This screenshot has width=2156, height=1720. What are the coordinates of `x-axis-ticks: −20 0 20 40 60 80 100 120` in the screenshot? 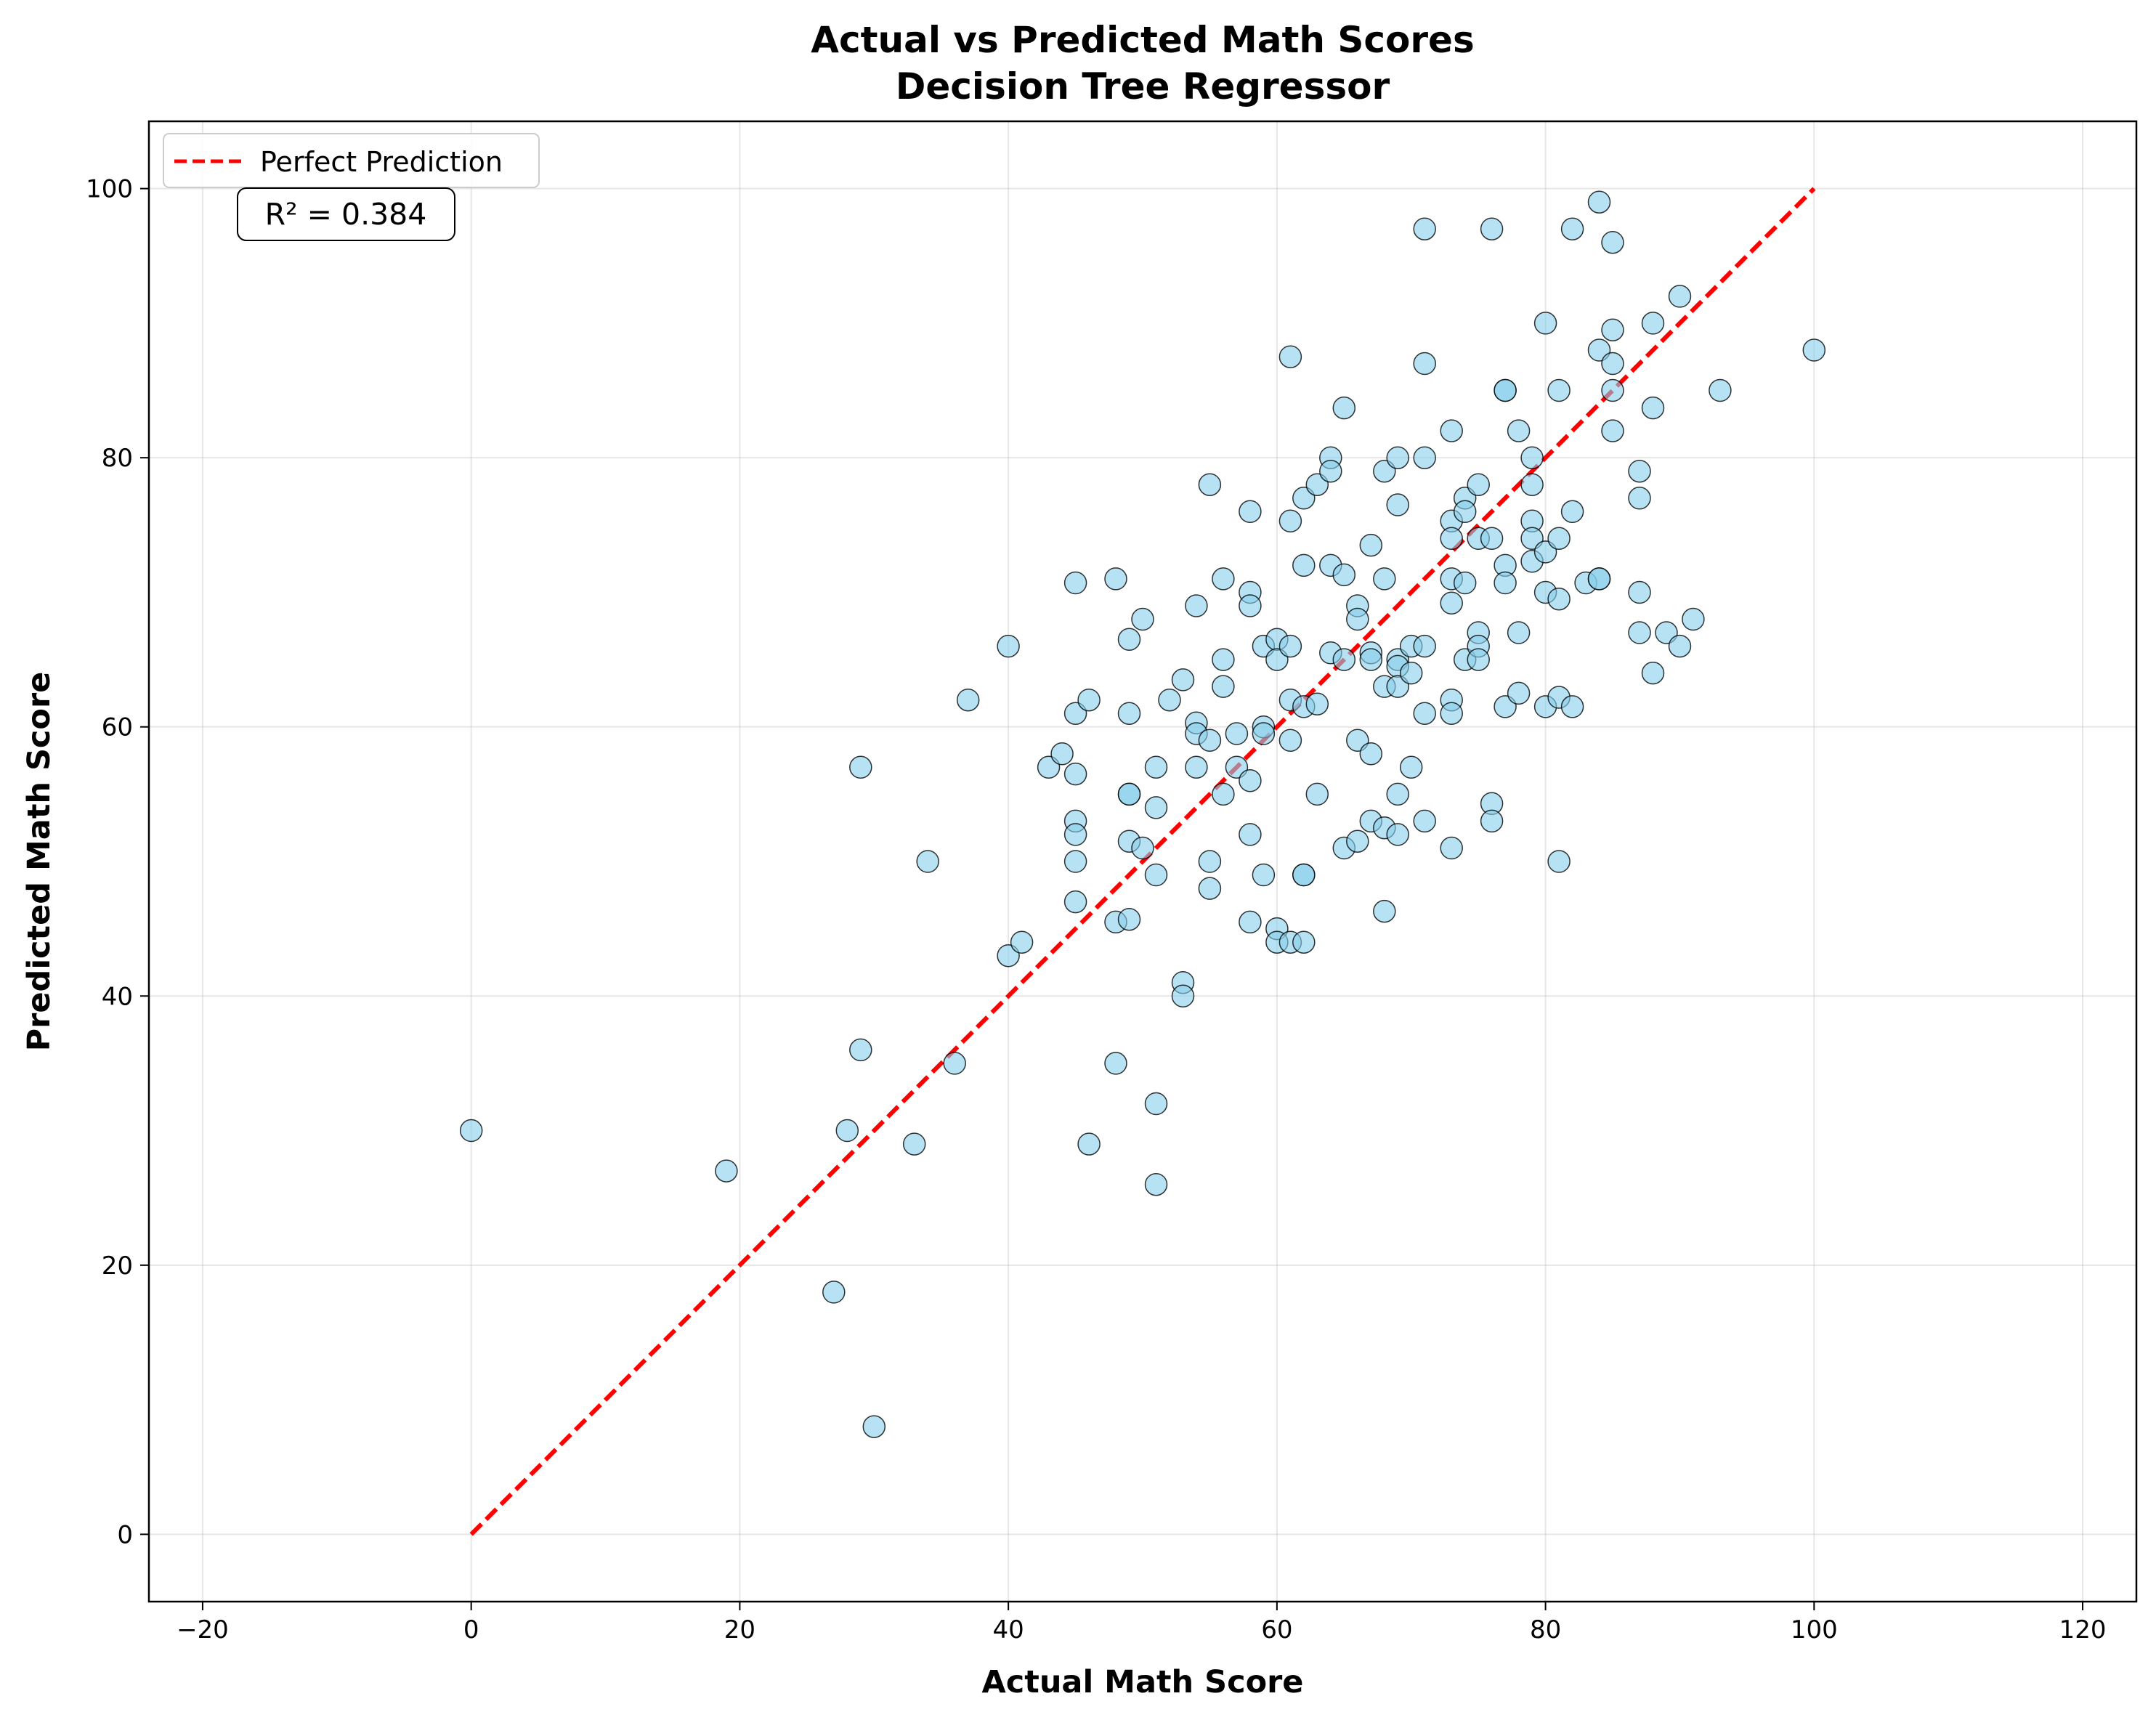 It's located at (1142, 1623).